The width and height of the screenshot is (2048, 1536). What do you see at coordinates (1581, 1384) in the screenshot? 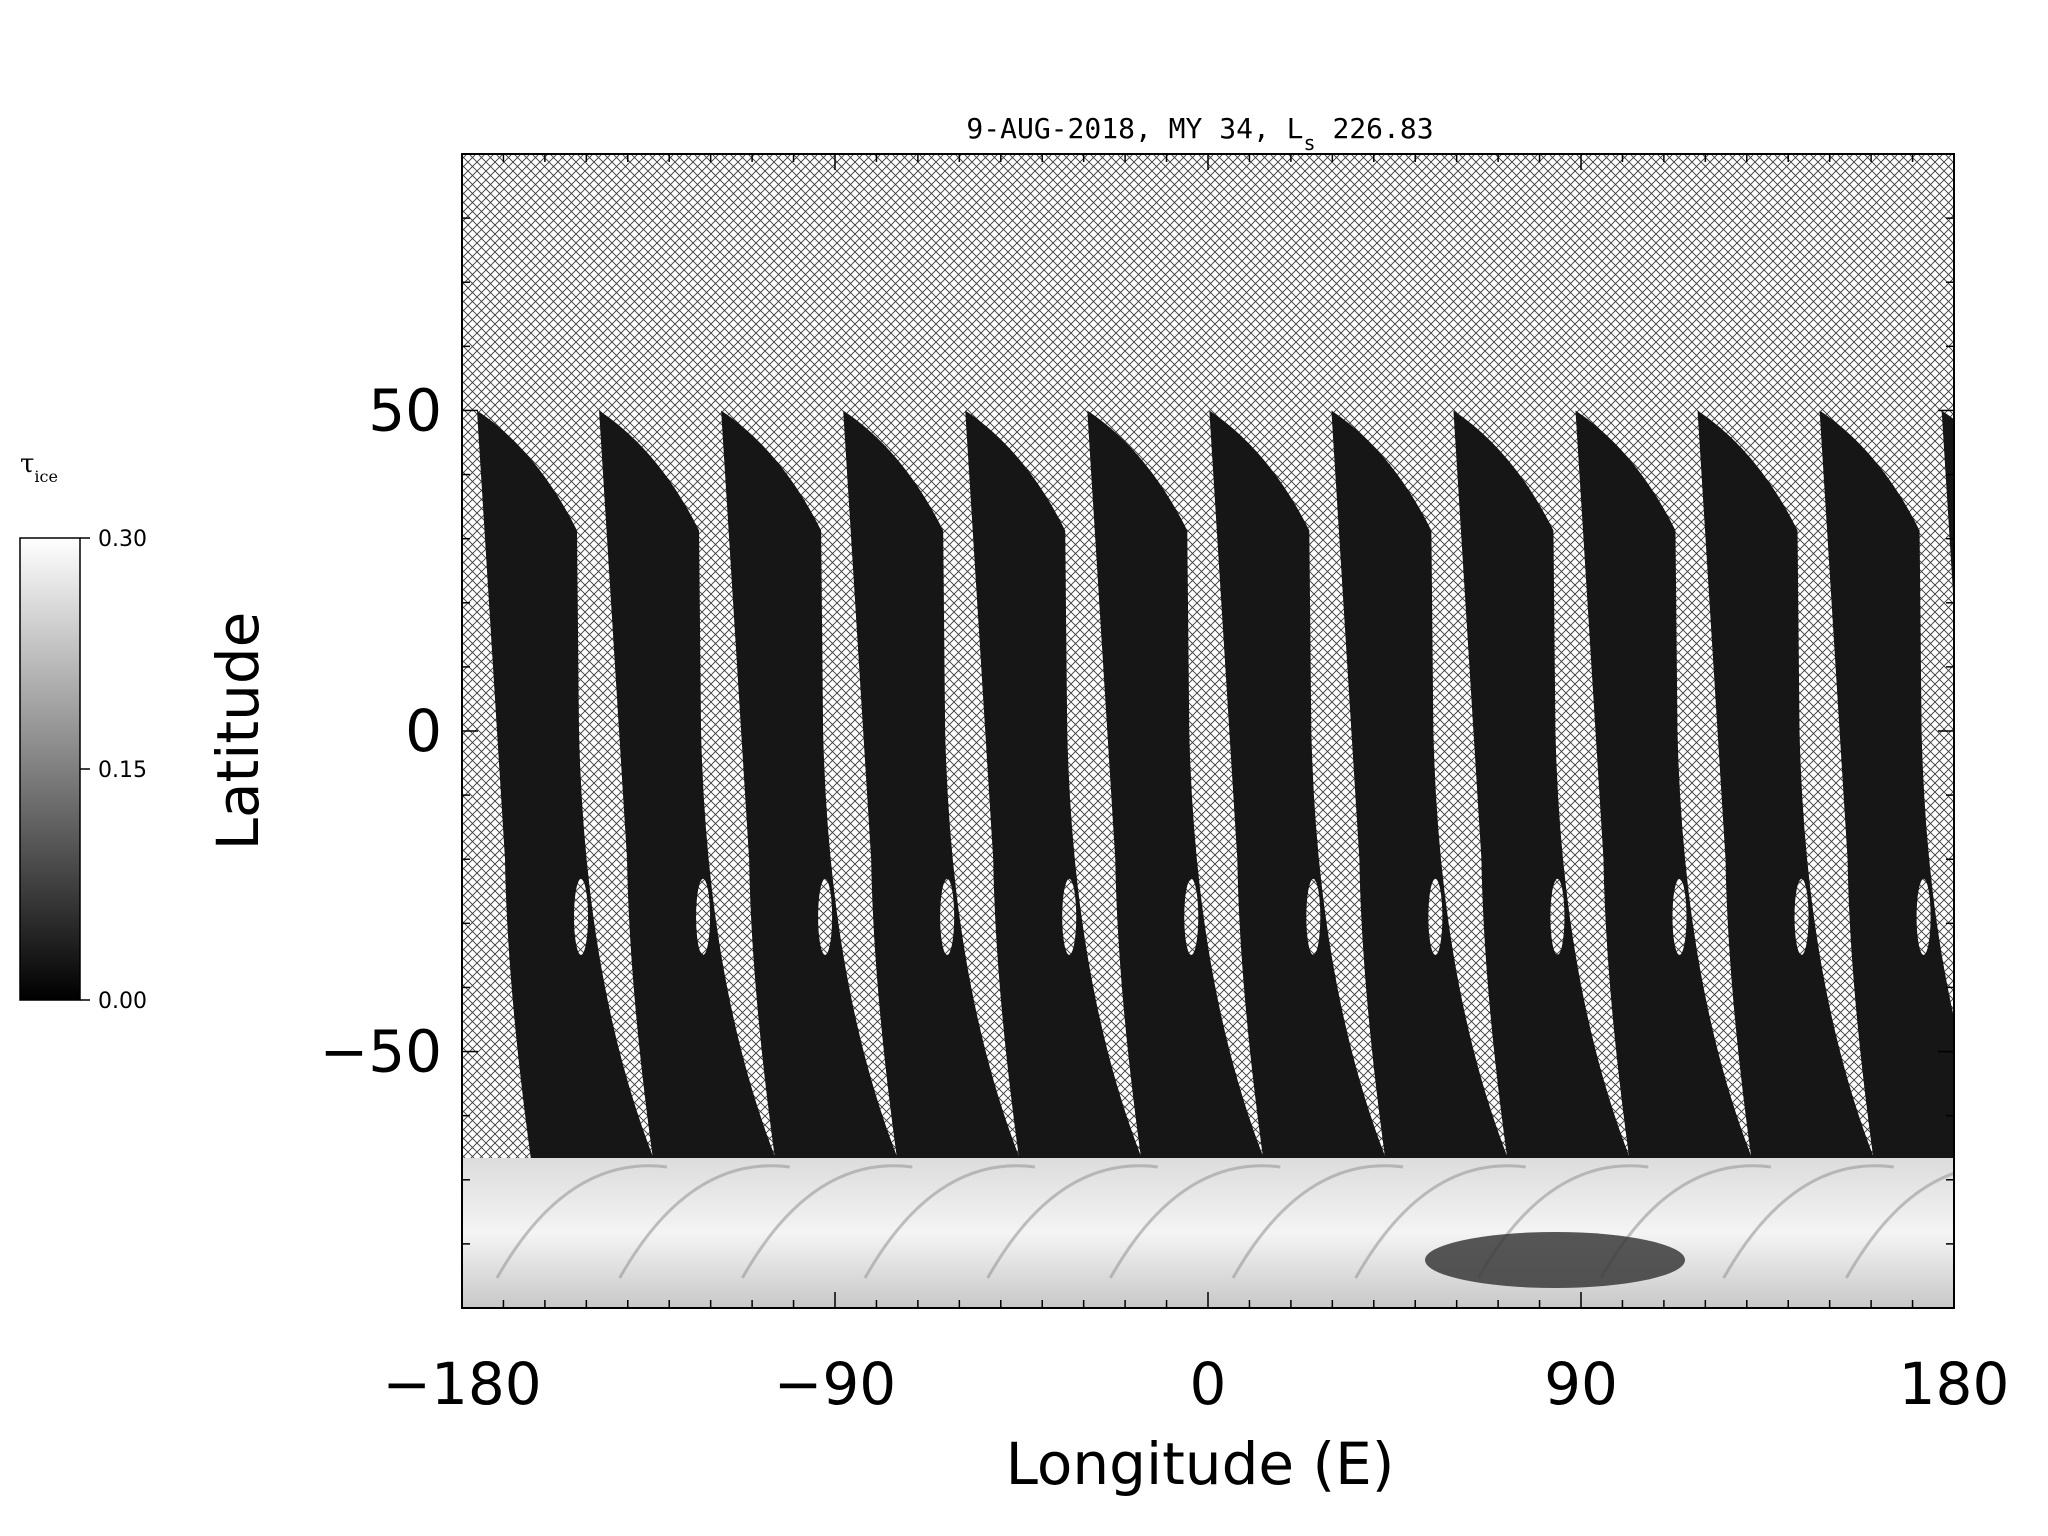
I see `x-tick-label: 90` at bounding box center [1581, 1384].